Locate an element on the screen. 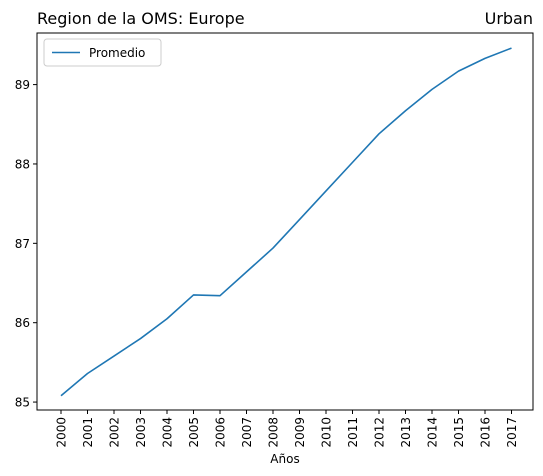  x-tick-label: 2000 is located at coordinates (62, 432).